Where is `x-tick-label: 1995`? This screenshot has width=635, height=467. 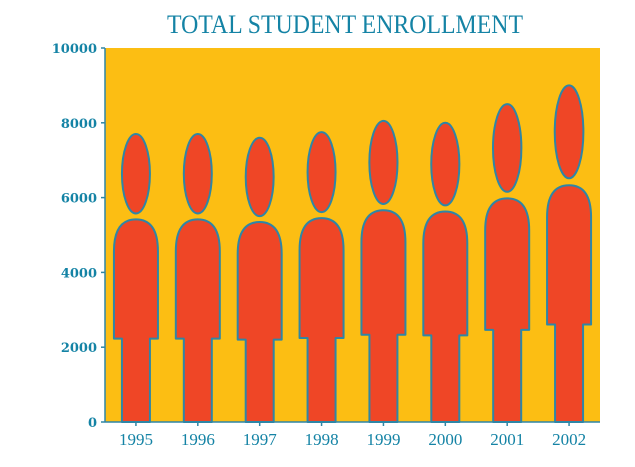
x-tick-label: 1995 is located at coordinates (136, 439).